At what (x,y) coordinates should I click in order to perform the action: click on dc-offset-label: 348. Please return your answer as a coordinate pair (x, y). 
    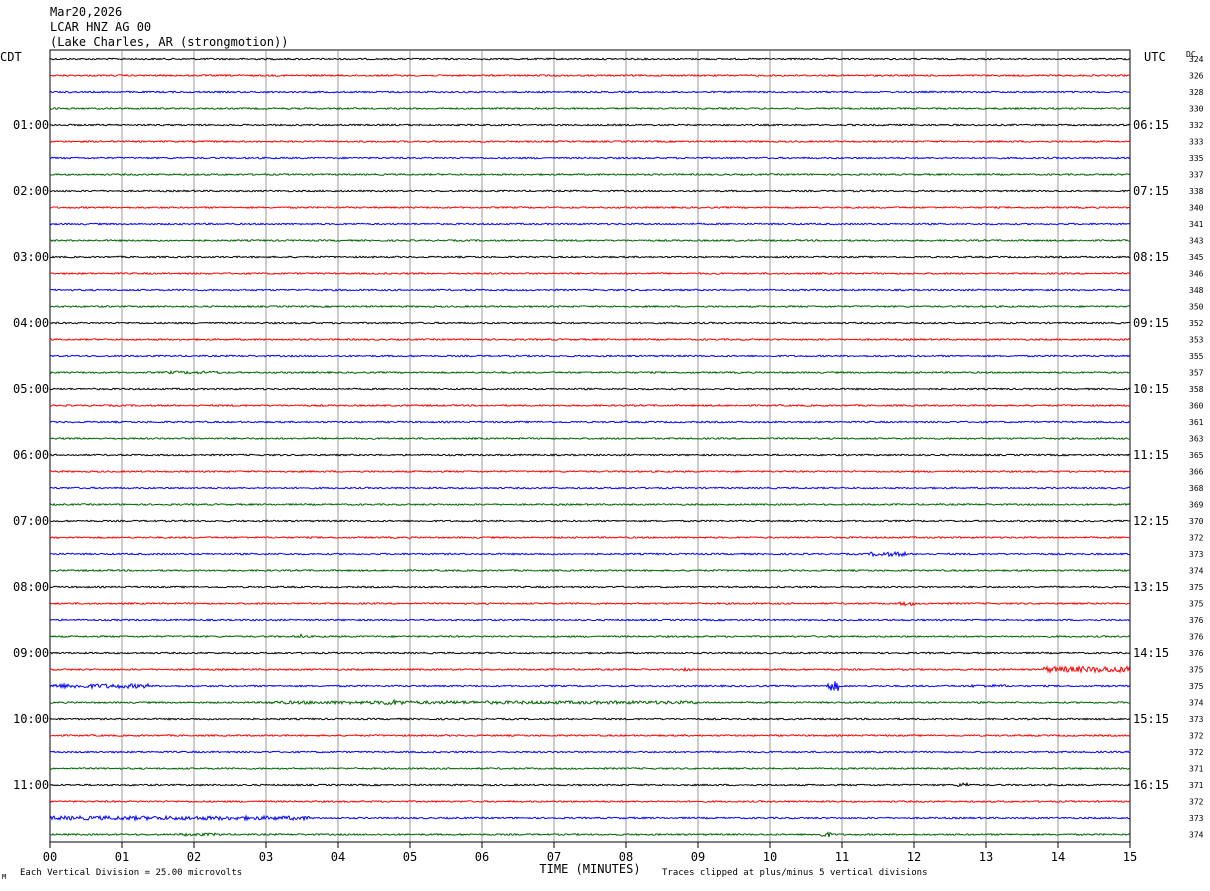
    Looking at the image, I should click on (1196, 290).